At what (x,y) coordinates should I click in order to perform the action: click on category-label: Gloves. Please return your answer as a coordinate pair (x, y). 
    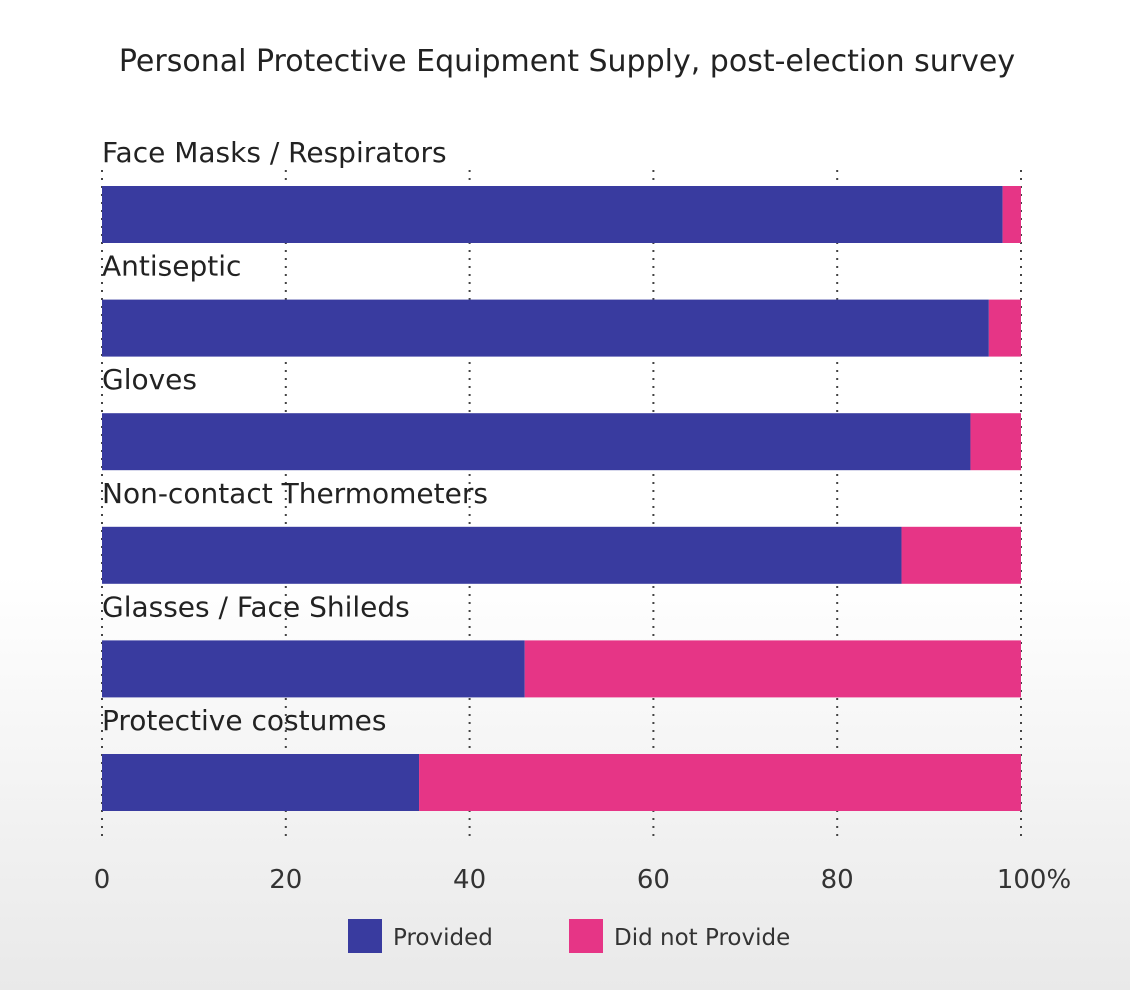
    Looking at the image, I should click on (149, 379).